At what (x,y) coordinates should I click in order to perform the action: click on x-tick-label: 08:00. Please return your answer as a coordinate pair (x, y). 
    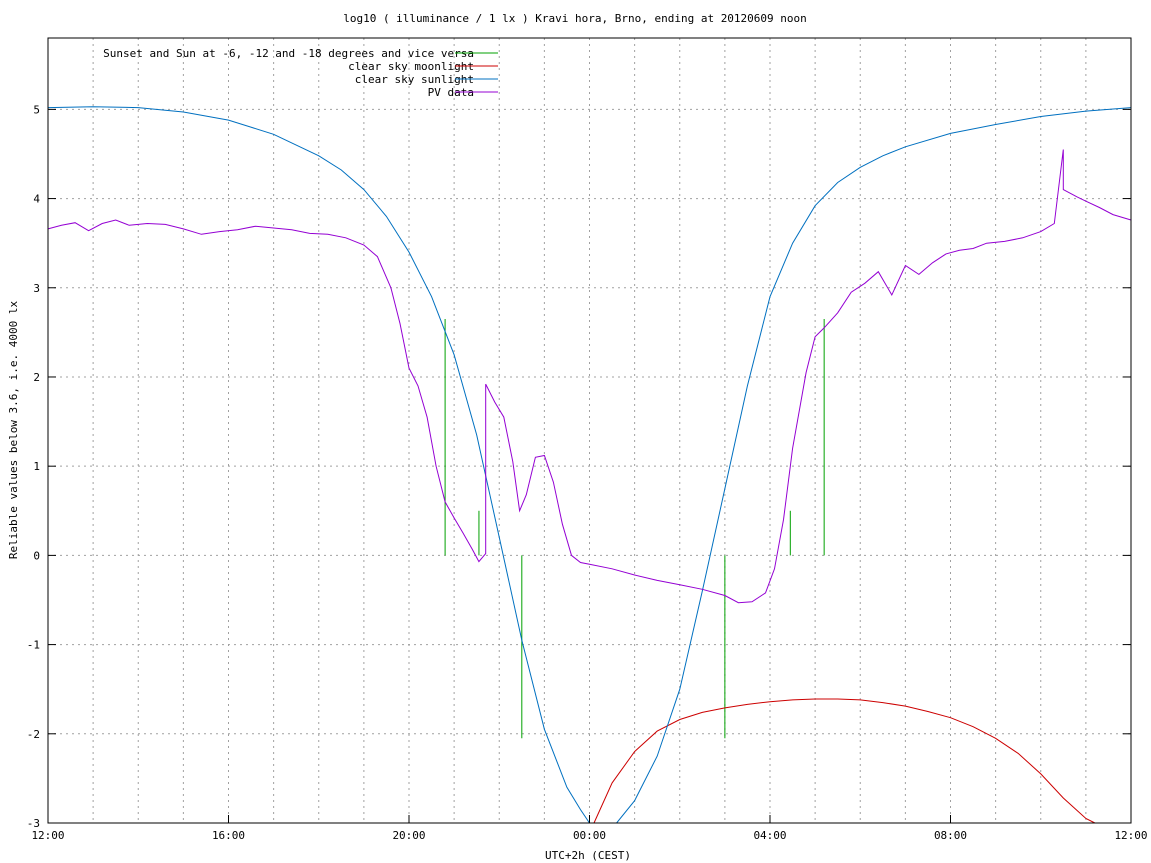
    Looking at the image, I should click on (950, 835).